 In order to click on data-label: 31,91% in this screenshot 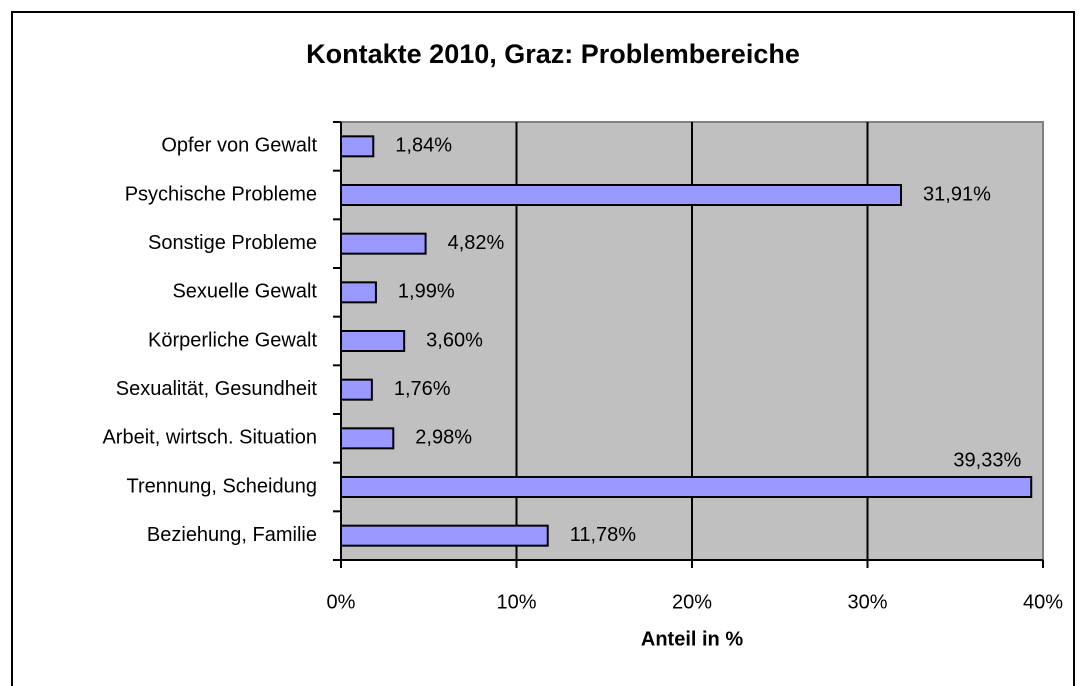, I will do `click(957, 194)`.